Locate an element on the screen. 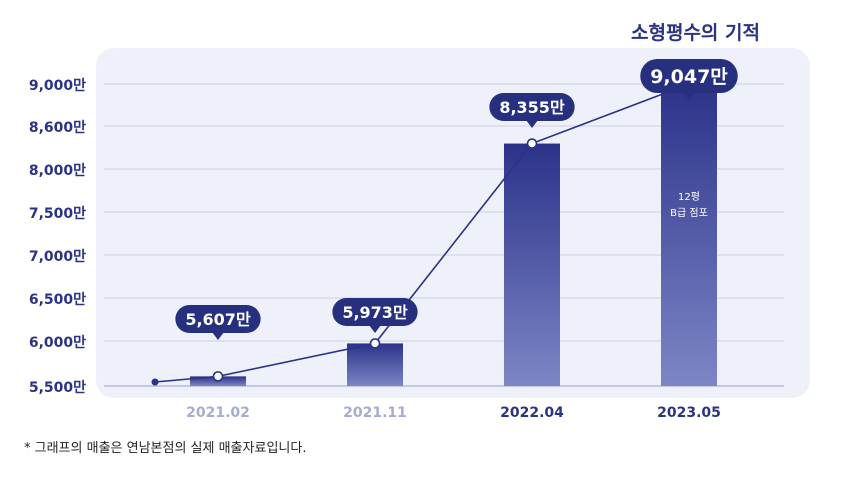 The image size is (844, 477). x-tick-label: 2021.11 is located at coordinates (375, 413).